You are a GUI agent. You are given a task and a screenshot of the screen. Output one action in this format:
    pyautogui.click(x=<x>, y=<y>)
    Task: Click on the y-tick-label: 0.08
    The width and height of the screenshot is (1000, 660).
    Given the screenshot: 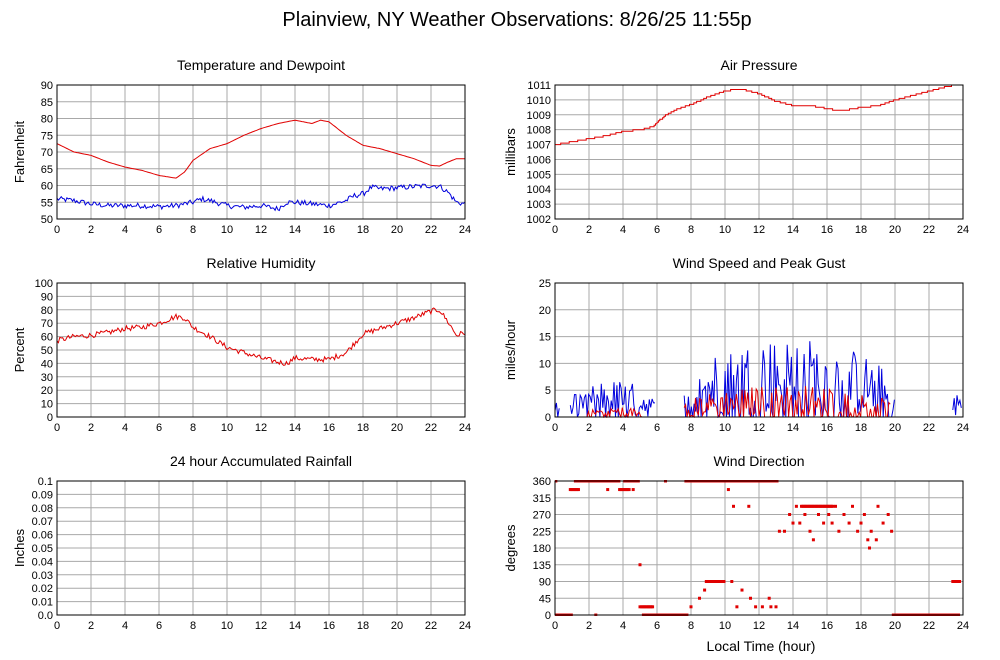 What is the action you would take?
    pyautogui.click(x=42, y=509)
    